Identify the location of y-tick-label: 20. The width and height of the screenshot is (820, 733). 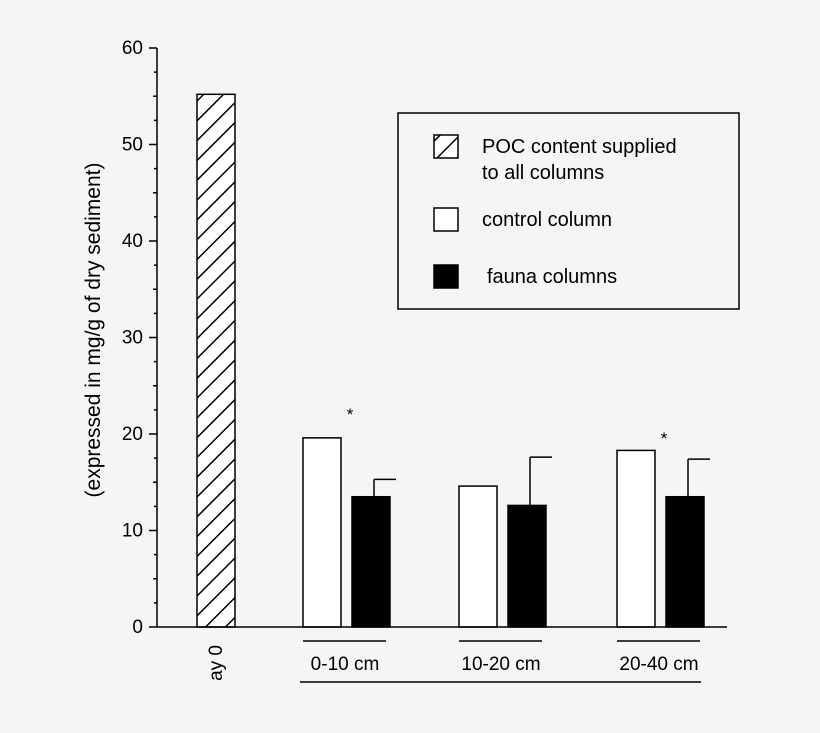
(132, 434).